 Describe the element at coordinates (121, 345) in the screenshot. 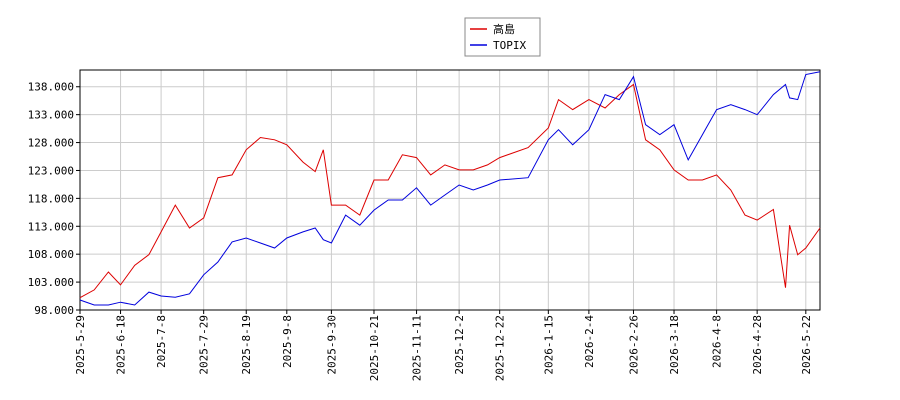

I see `x-tick-label: 2025-6-18` at that location.